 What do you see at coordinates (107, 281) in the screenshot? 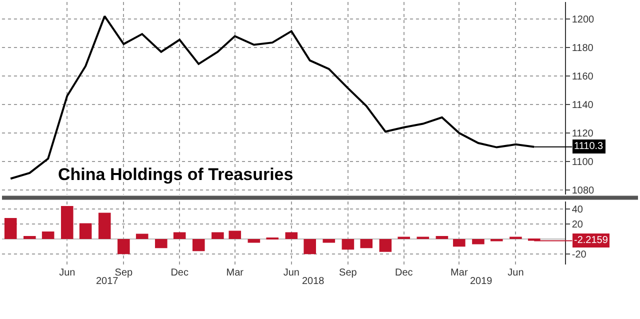
I see `text: 2017` at bounding box center [107, 281].